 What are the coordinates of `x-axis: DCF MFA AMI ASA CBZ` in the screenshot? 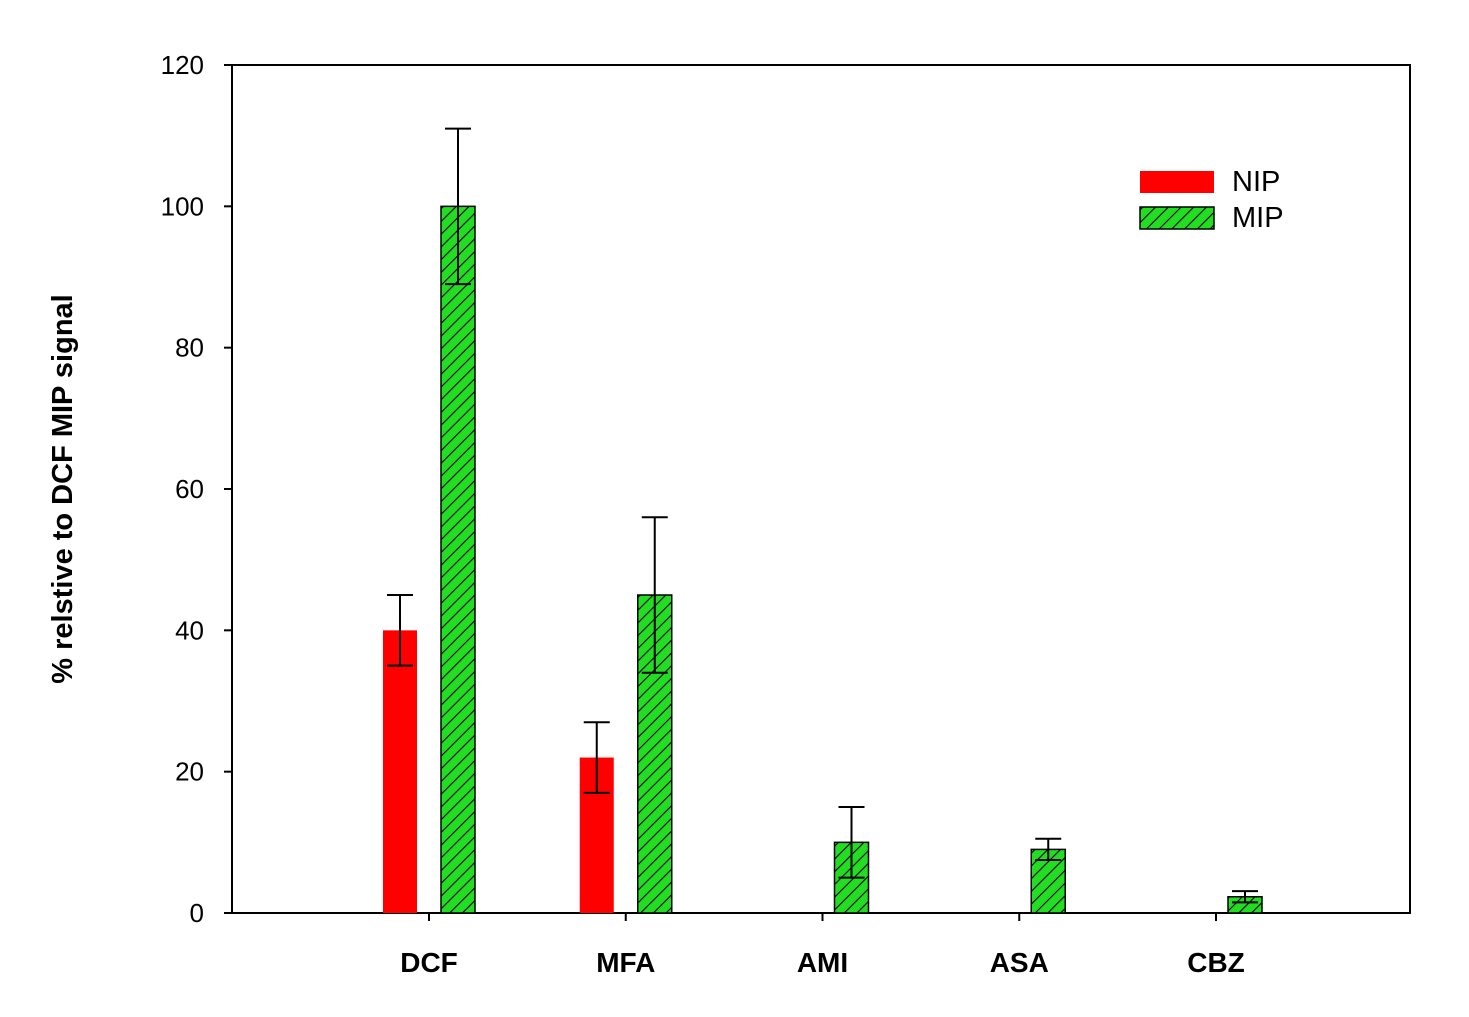 It's located at (822, 945).